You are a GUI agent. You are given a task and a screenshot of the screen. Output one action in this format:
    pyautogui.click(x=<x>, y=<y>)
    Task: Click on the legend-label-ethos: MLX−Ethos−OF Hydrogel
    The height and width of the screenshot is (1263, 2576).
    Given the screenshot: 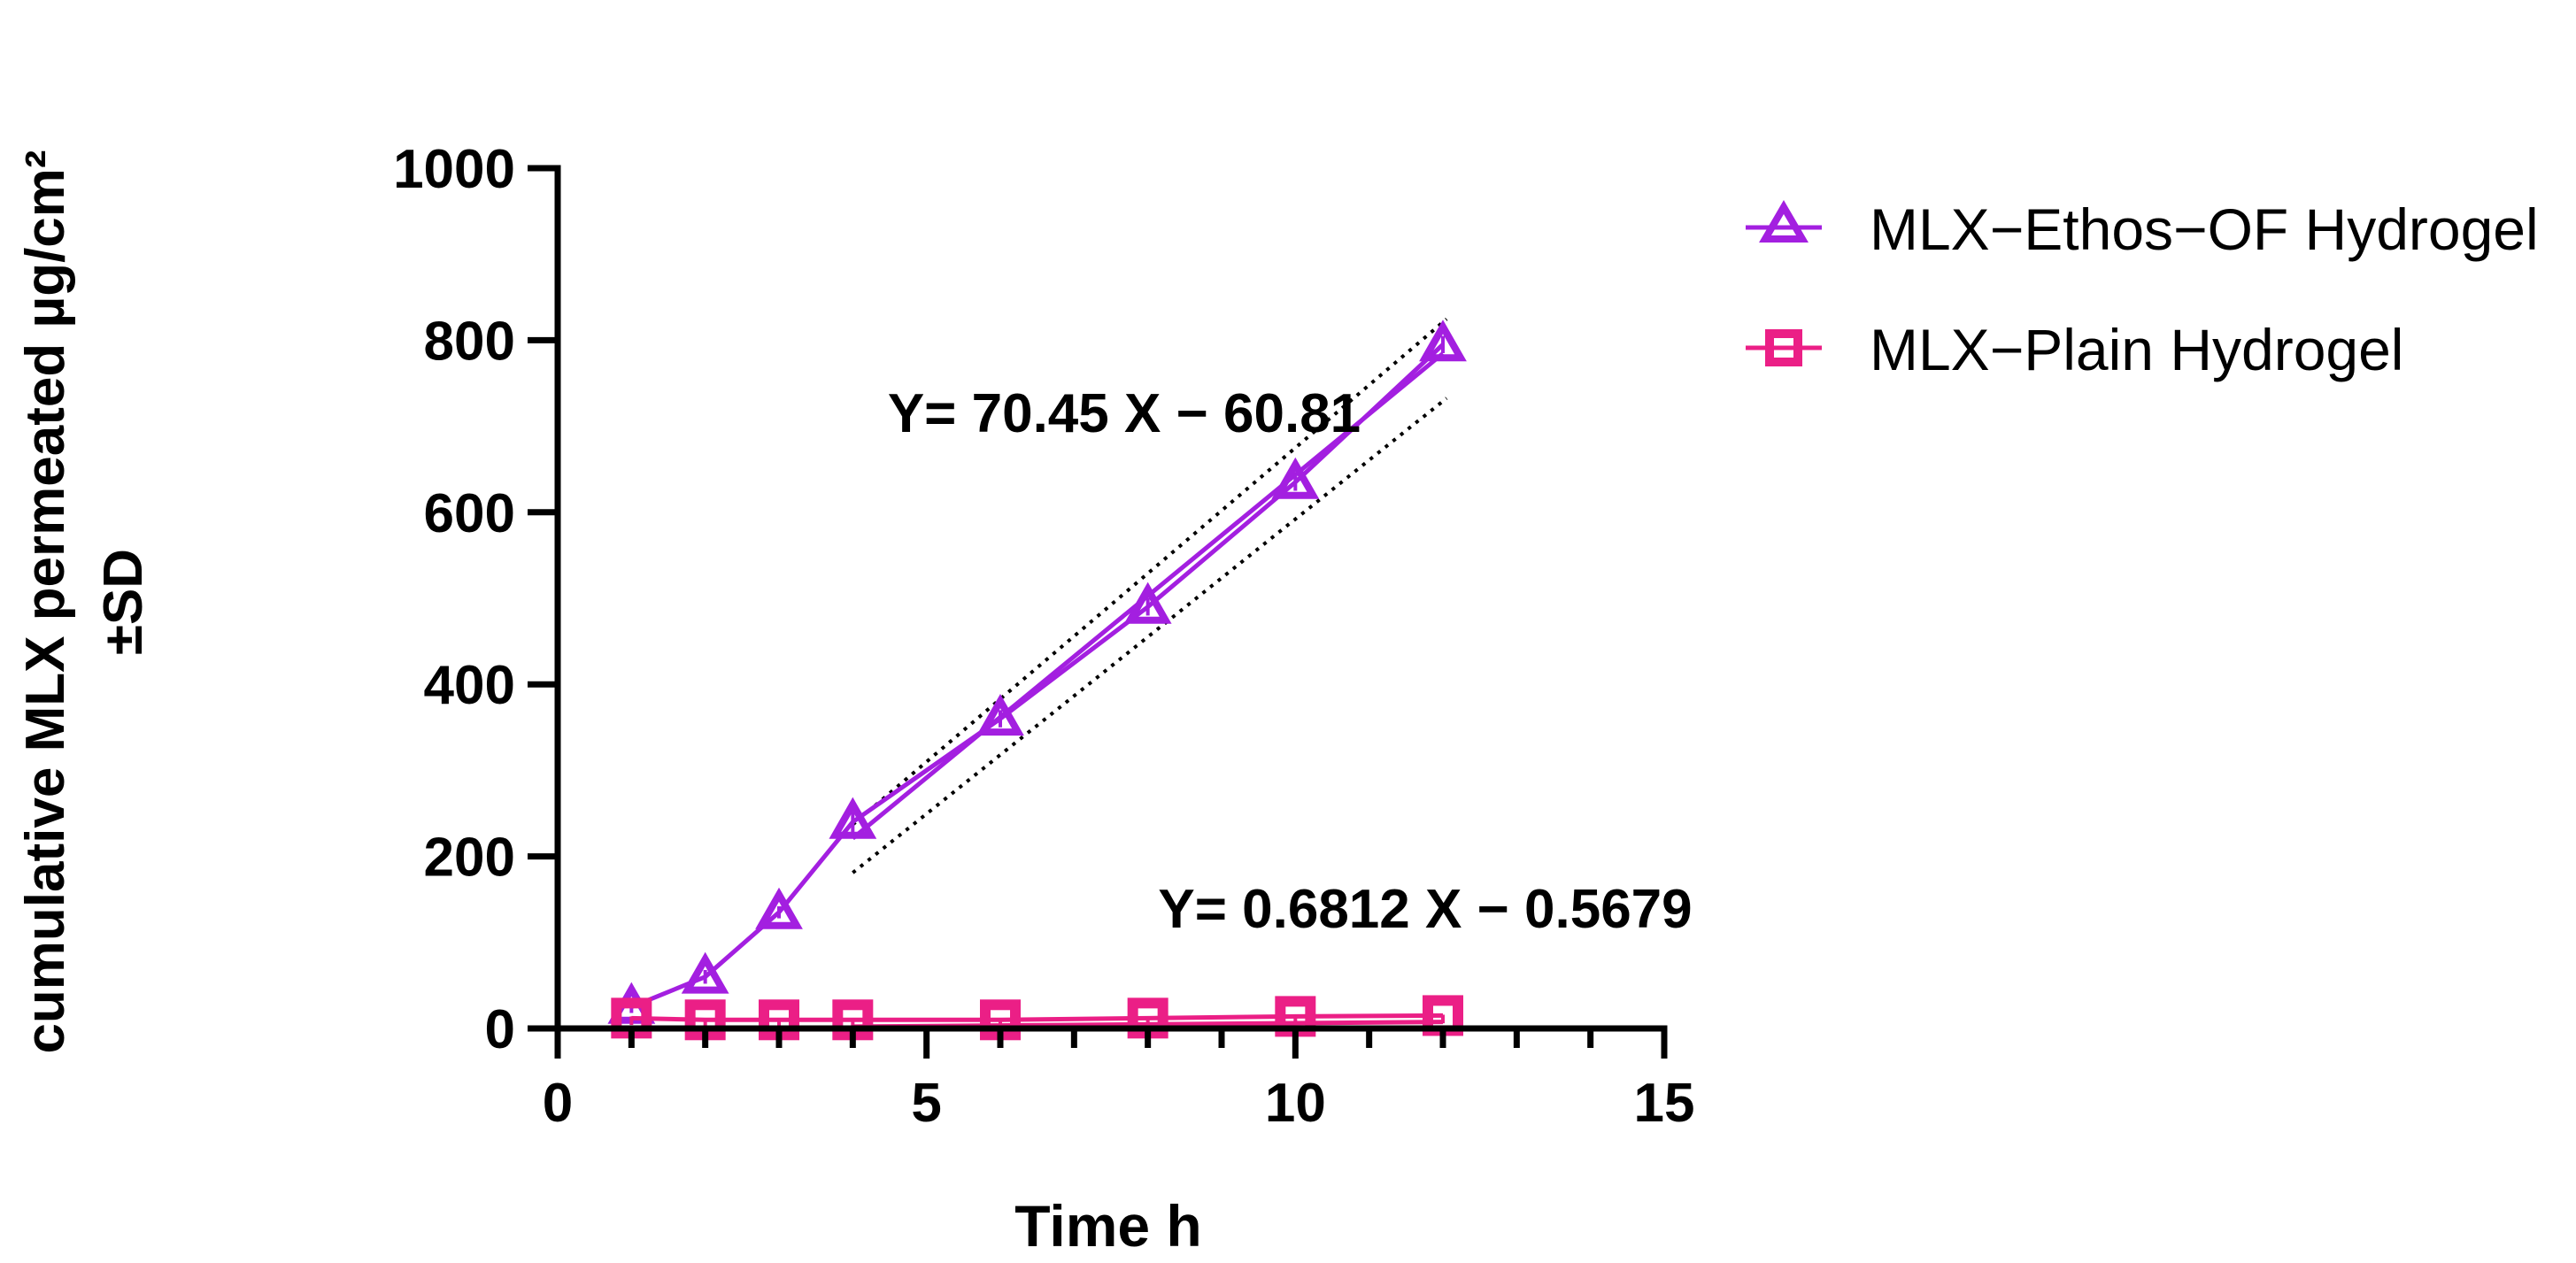 What is the action you would take?
    pyautogui.click(x=2204, y=229)
    